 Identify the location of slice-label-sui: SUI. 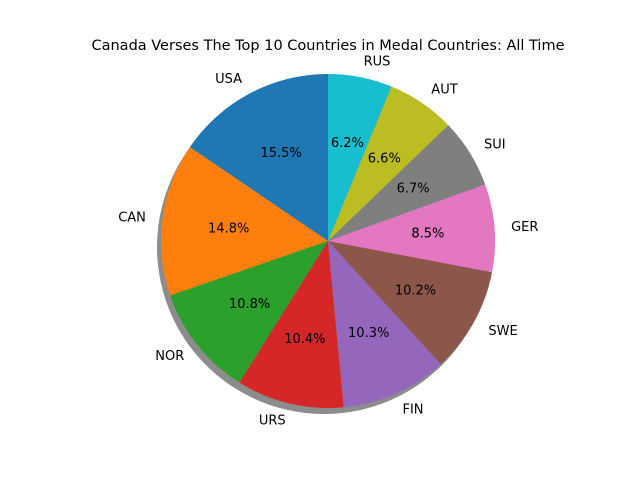
(495, 145).